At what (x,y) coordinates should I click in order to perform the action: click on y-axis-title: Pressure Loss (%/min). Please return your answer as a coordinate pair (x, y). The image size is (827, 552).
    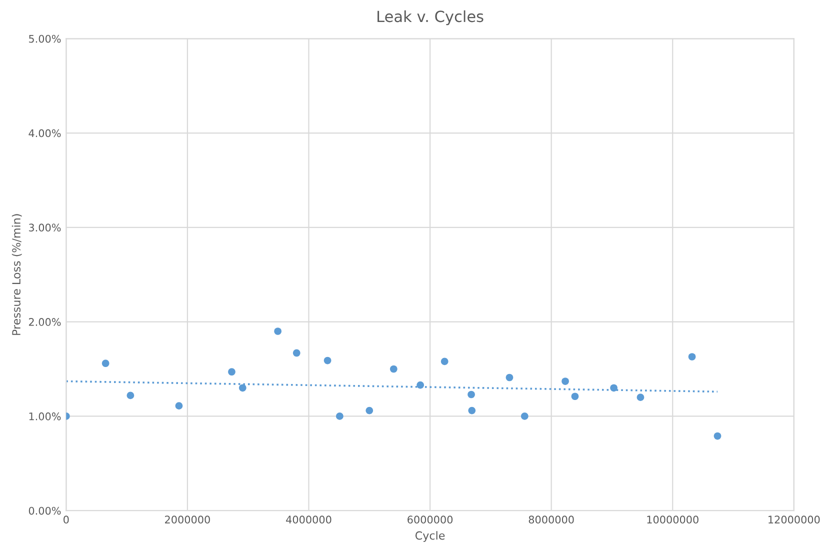
    Looking at the image, I should click on (17, 274).